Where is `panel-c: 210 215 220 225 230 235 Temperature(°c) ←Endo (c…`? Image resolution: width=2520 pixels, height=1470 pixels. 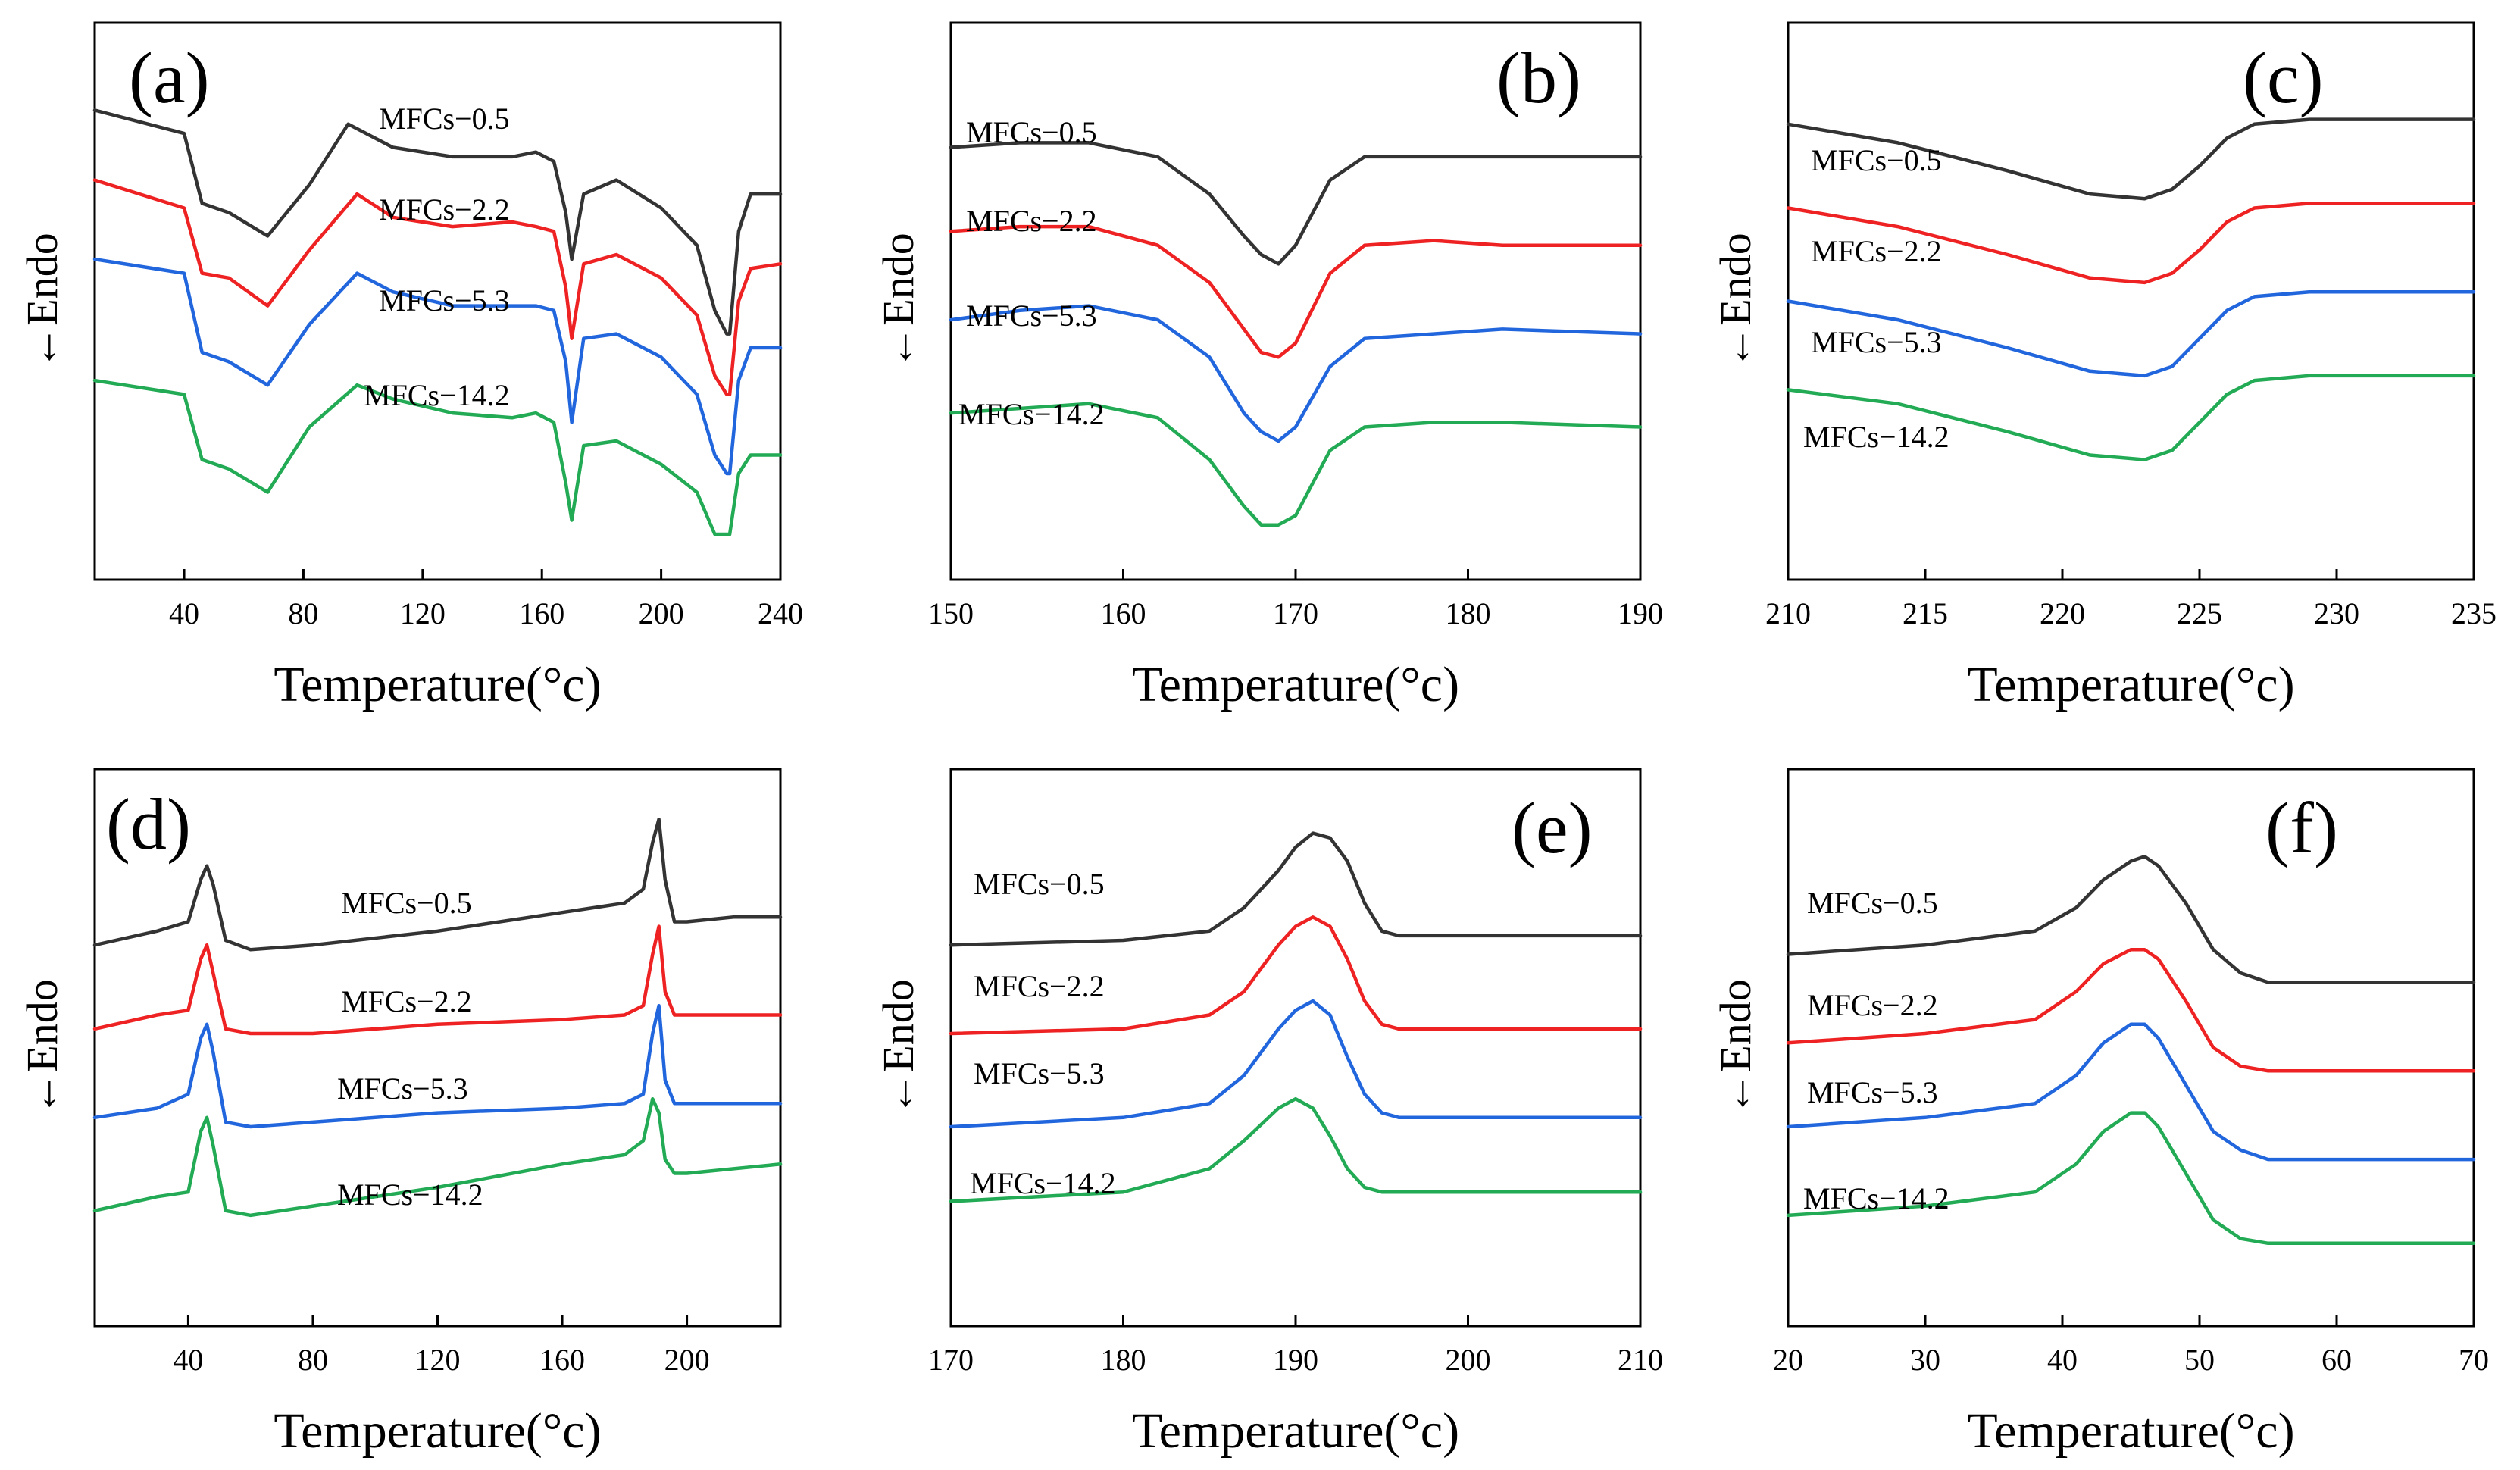
panel-c: 210 215 220 225 230 235 Temperature(°c) ←Endo (c… is located at coordinates (2104, 366).